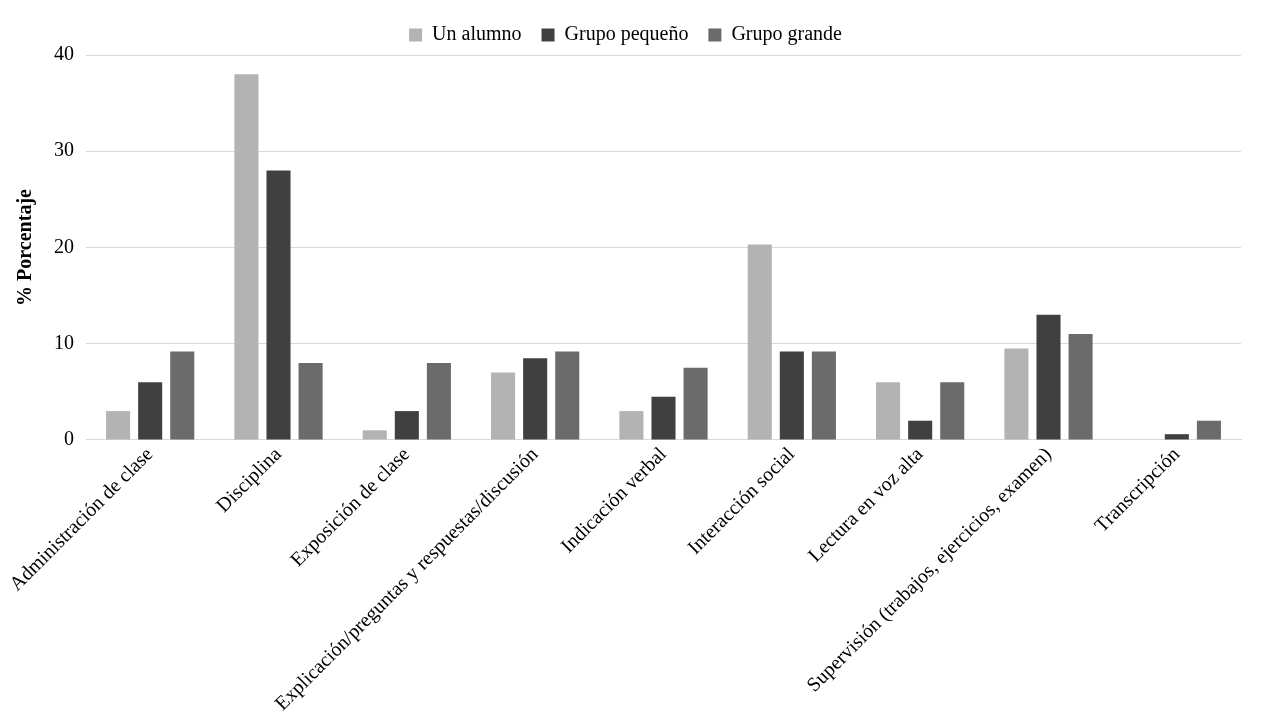  What do you see at coordinates (64, 245) in the screenshot?
I see `y-tick-label: 20` at bounding box center [64, 245].